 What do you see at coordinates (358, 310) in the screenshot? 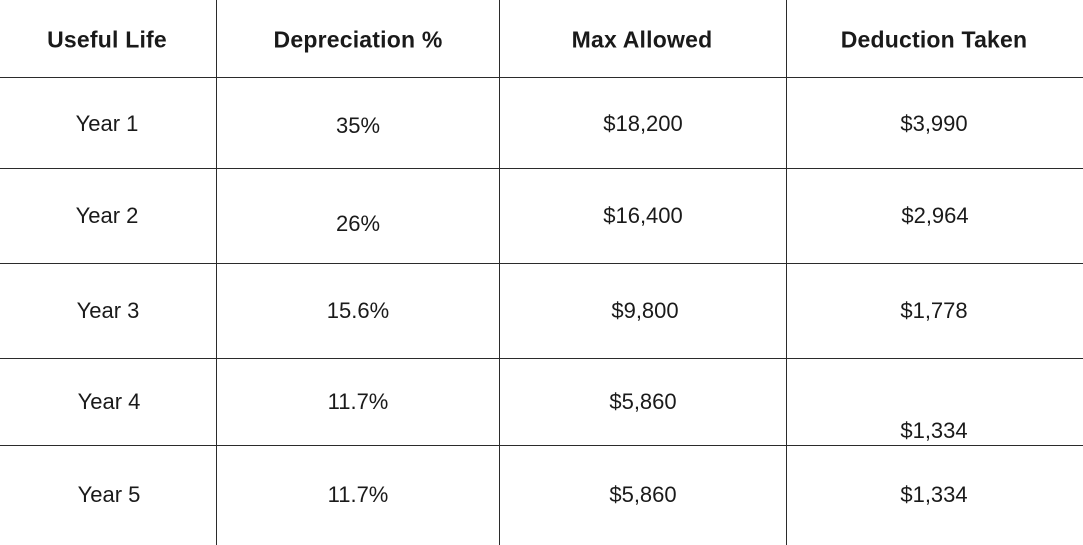
I see `cell-depreciation-percent: 15.6%` at bounding box center [358, 310].